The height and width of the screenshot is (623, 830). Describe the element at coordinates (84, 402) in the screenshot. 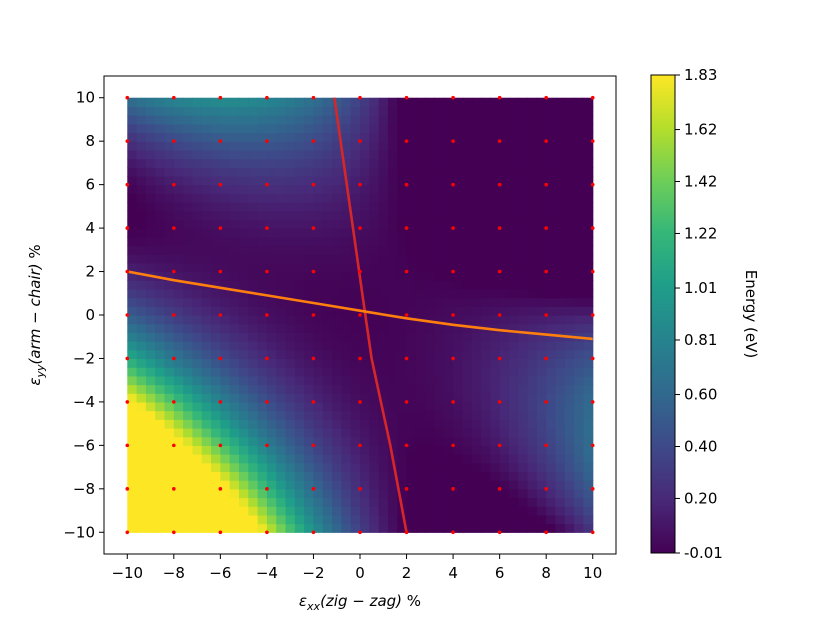

I see `y-tick-label: −4` at that location.